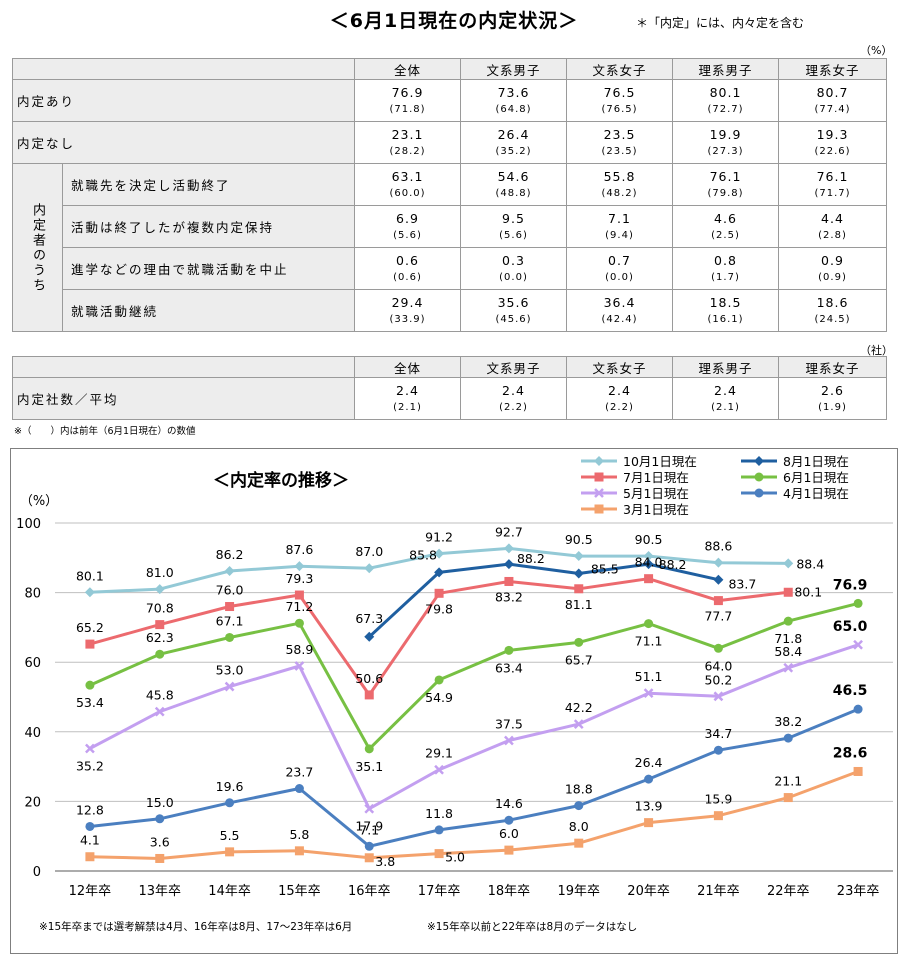  Describe the element at coordinates (513, 268) in the screenshot. I see `cell: 0.3 (0.0)` at that location.